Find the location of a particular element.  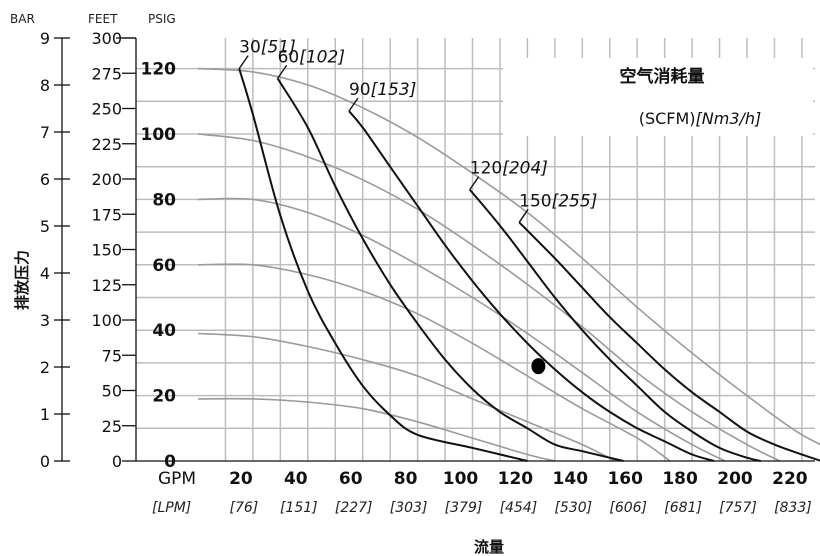

gpm-tick-60: 60 is located at coordinates (351, 479).